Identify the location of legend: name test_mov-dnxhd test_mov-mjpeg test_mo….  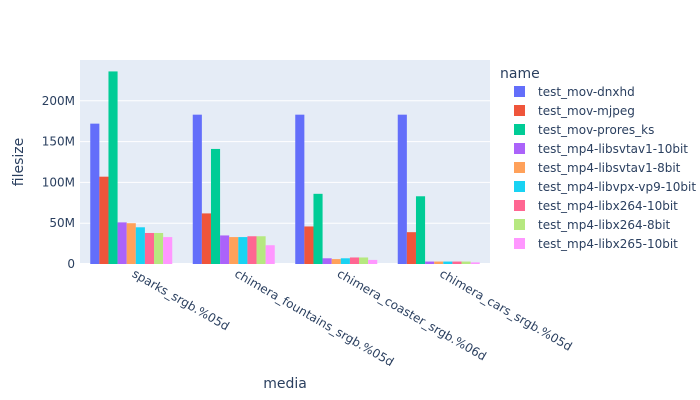
(598, 158).